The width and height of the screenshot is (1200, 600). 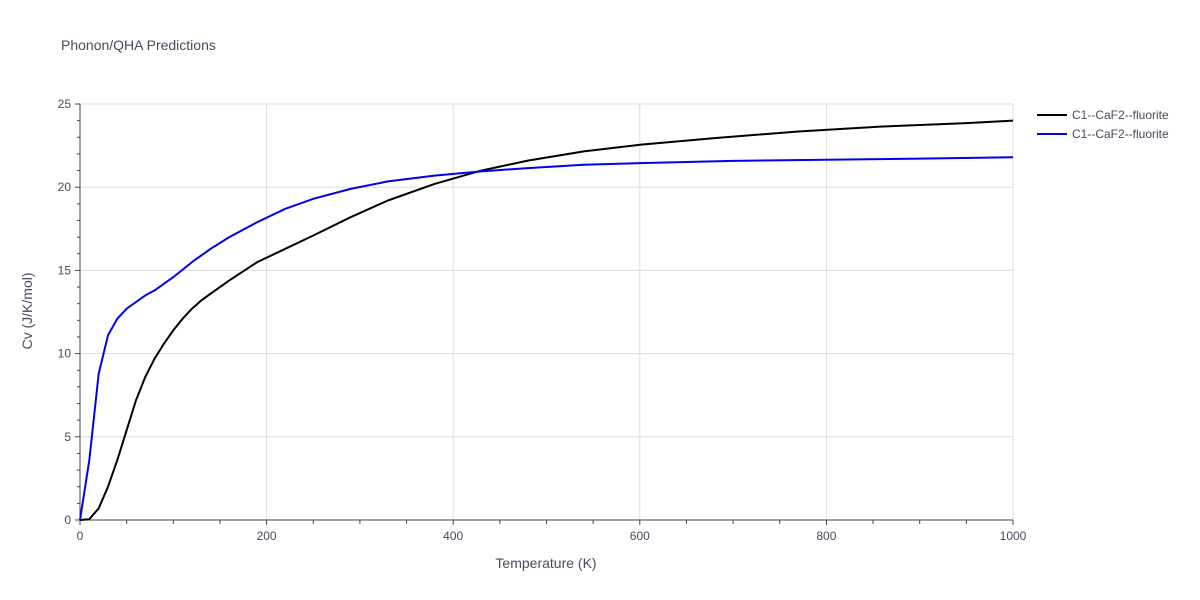 What do you see at coordinates (65, 270) in the screenshot?
I see `y-tick-label: 15` at bounding box center [65, 270].